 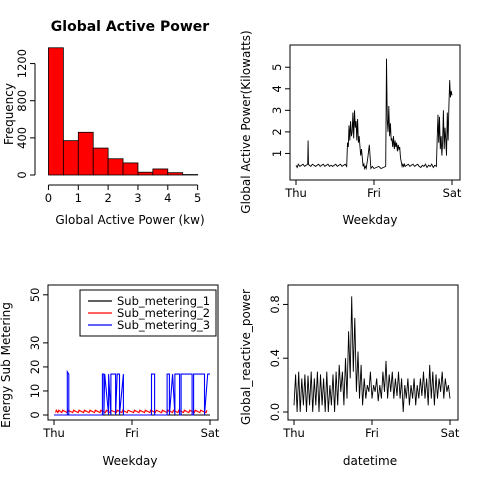 What do you see at coordinates (22, 138) in the screenshot?
I see `histogram-y-tick-label: 400` at bounding box center [22, 138].